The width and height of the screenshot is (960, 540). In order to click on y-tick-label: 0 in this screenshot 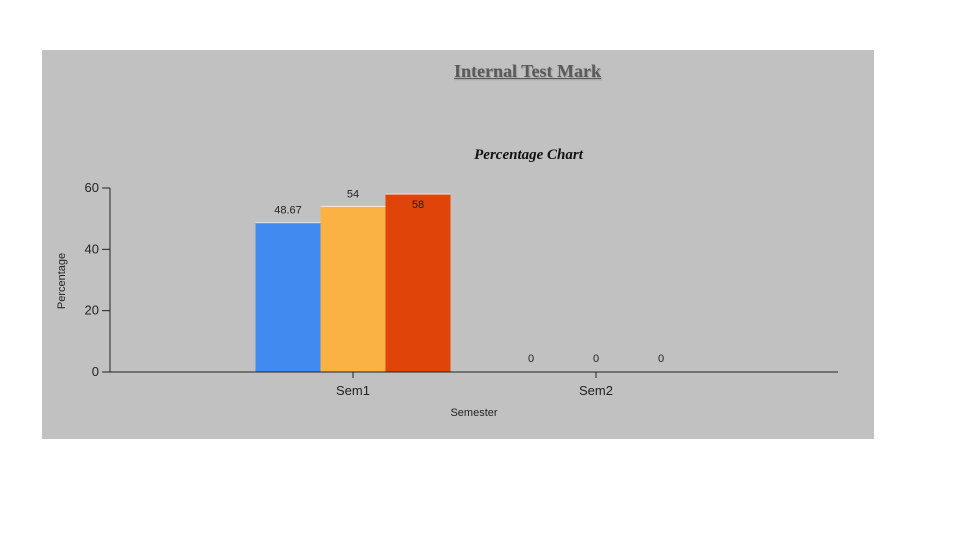, I will do `click(95, 371)`.